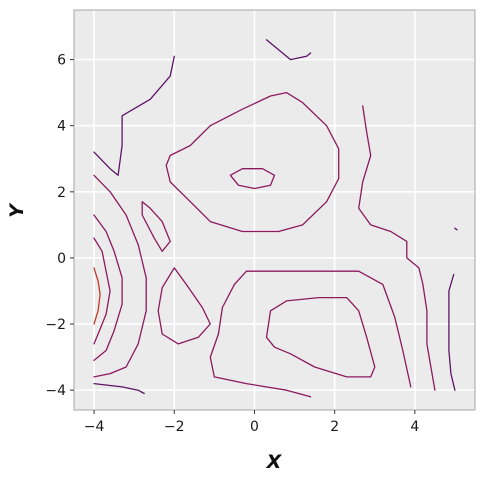 The height and width of the screenshot is (482, 485). I want to click on y-axis-label: Y, so click(17, 210).